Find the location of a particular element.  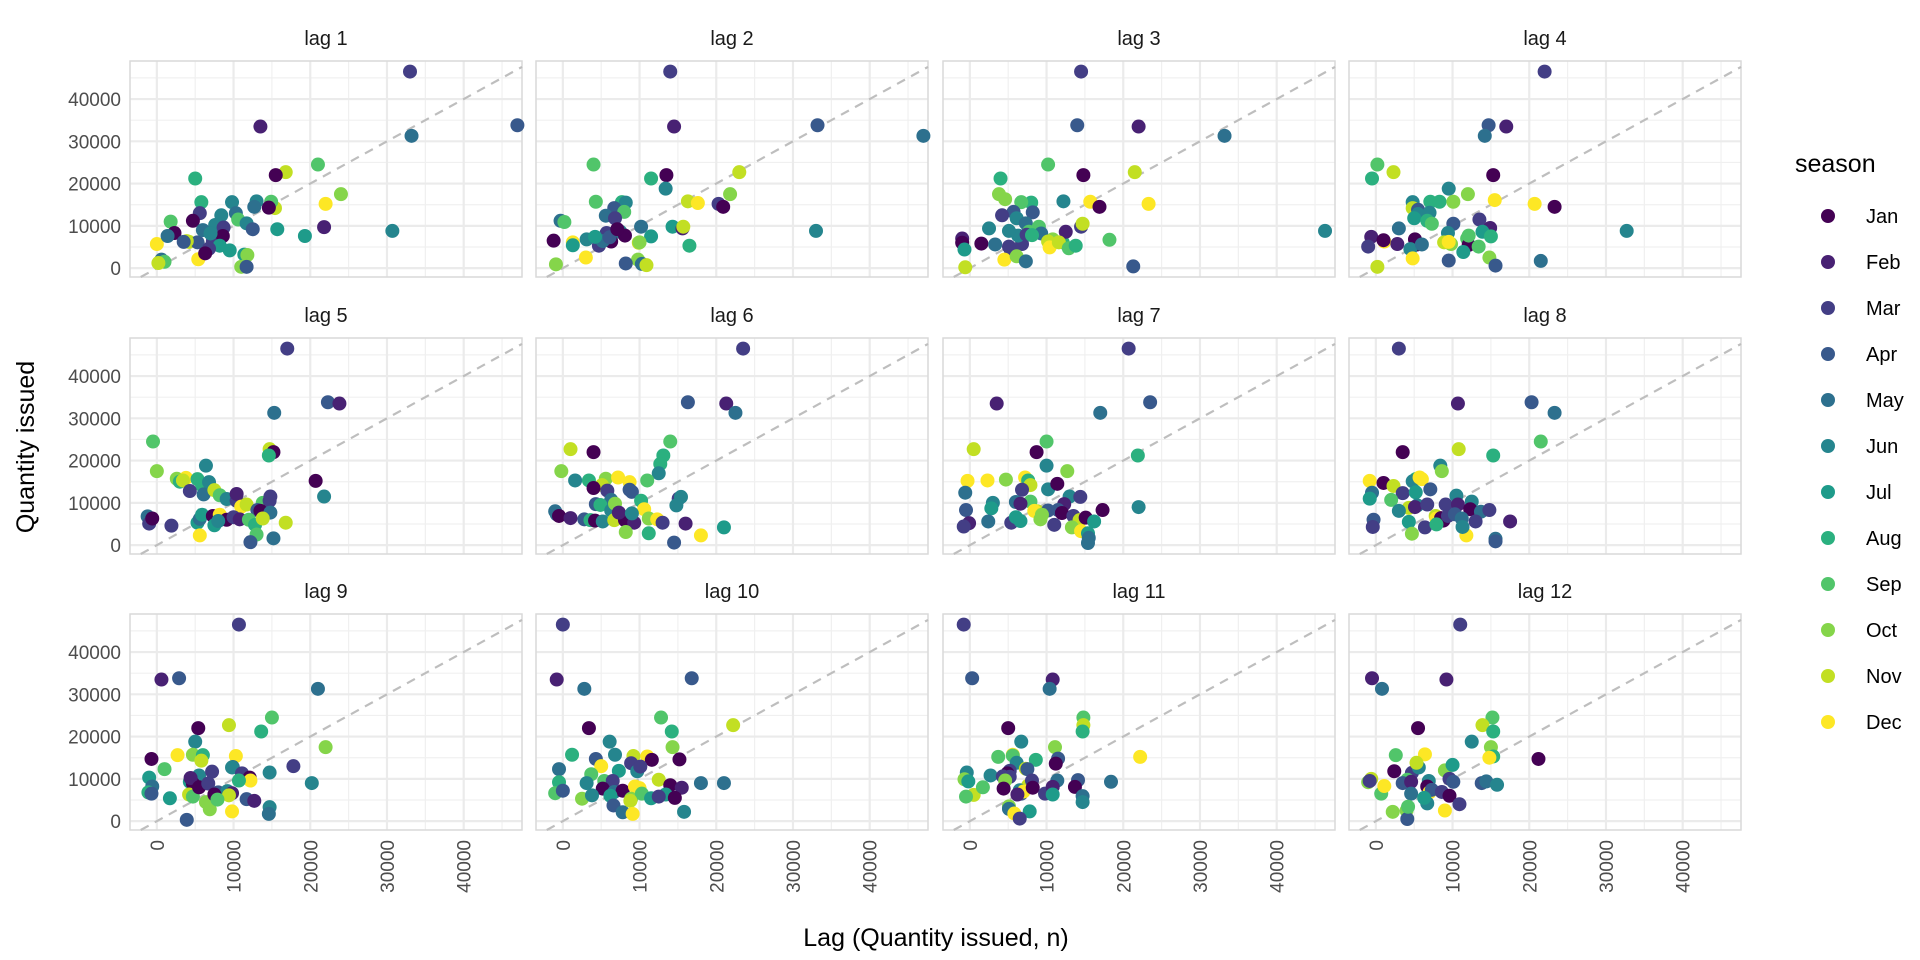

panel-lag-9: lag 9 is located at coordinates (326, 706).